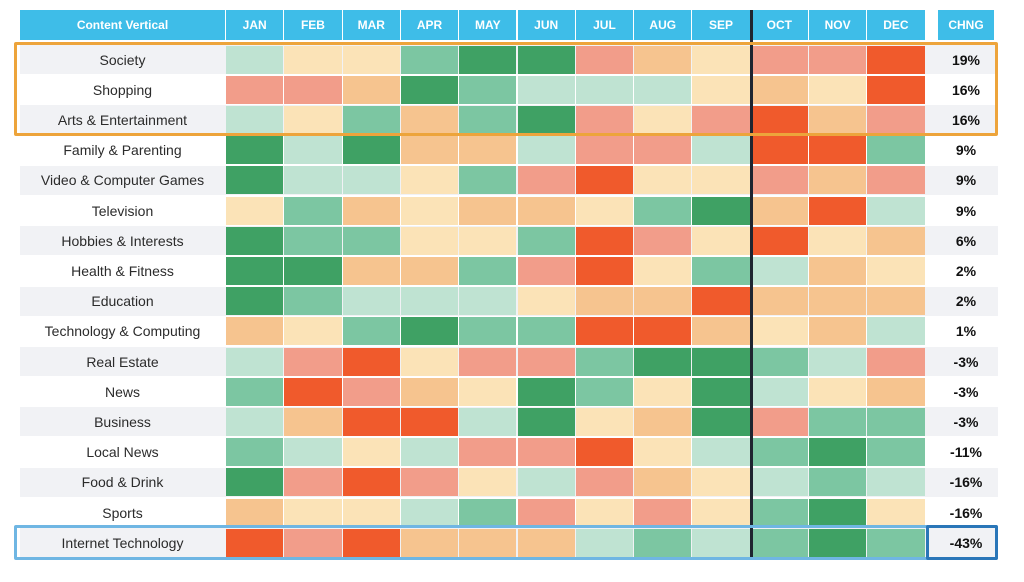  Describe the element at coordinates (966, 150) in the screenshot. I see `change-value: 9%` at that location.